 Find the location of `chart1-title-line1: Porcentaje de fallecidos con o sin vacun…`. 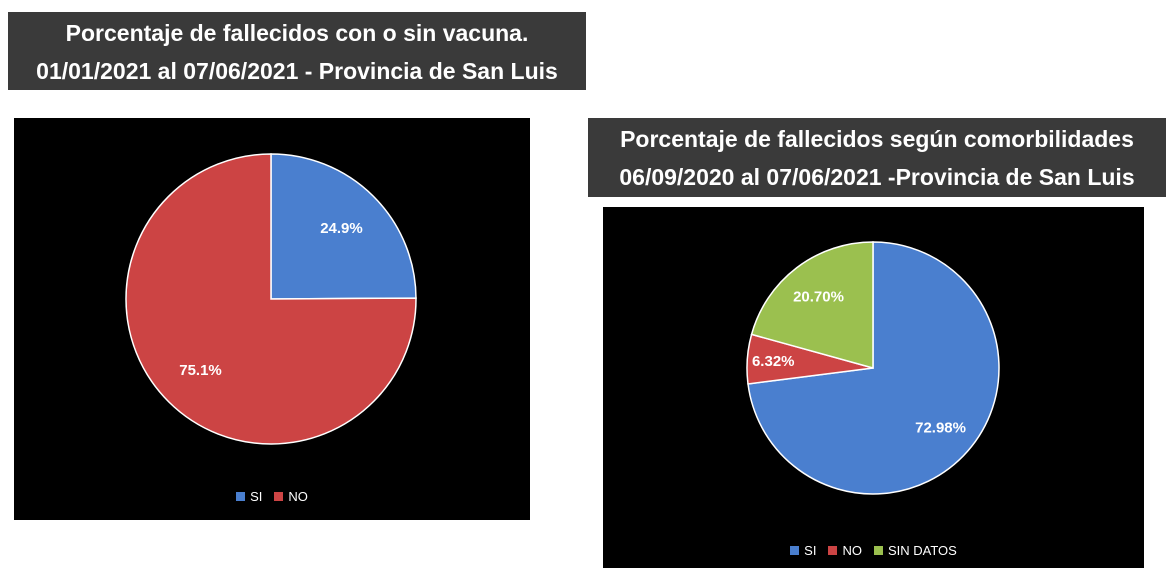

chart1-title-line1: Porcentaje de fallecidos con o sin vacun… is located at coordinates (297, 33).